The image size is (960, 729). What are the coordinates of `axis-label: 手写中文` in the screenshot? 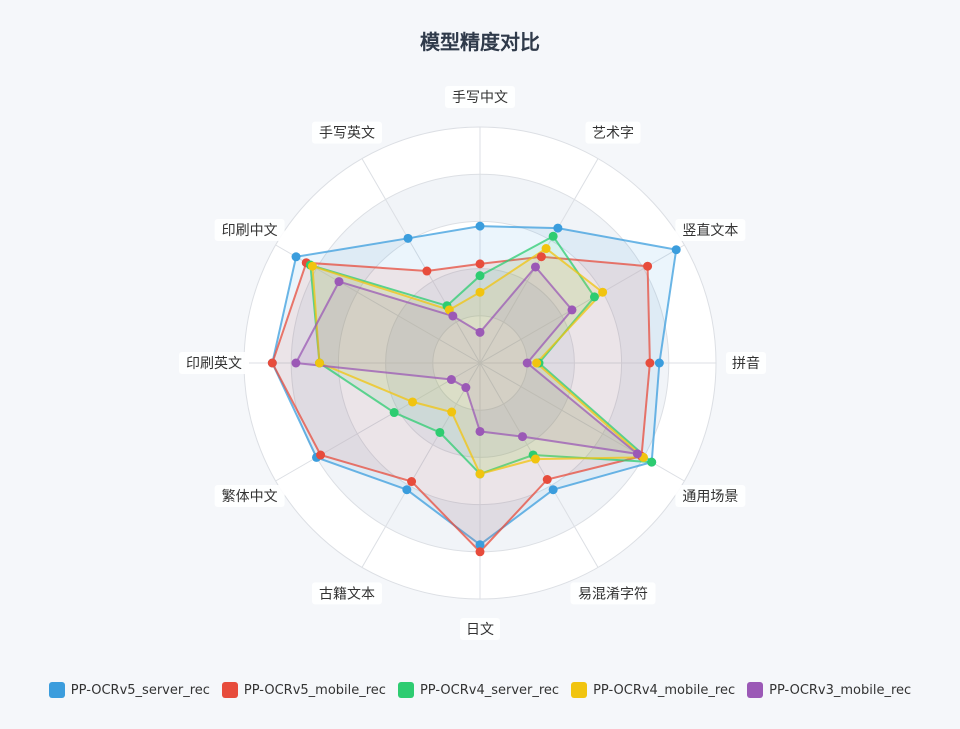 It's located at (480, 98).